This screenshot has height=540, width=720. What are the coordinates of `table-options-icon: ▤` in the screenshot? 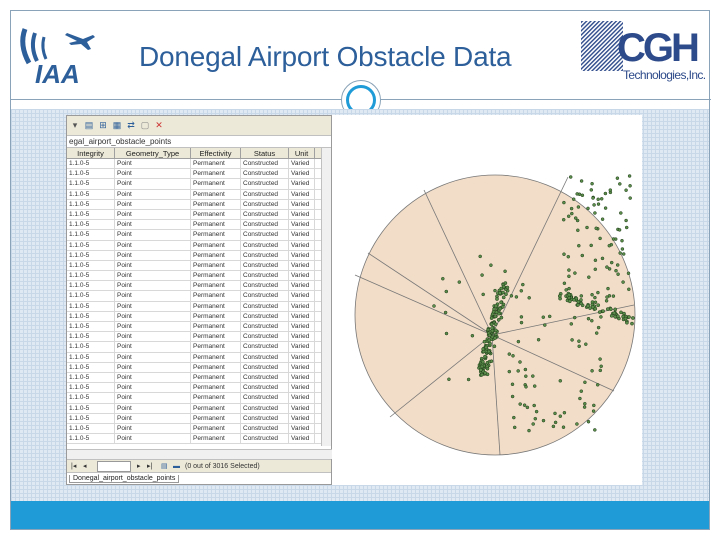 It's located at (89, 125).